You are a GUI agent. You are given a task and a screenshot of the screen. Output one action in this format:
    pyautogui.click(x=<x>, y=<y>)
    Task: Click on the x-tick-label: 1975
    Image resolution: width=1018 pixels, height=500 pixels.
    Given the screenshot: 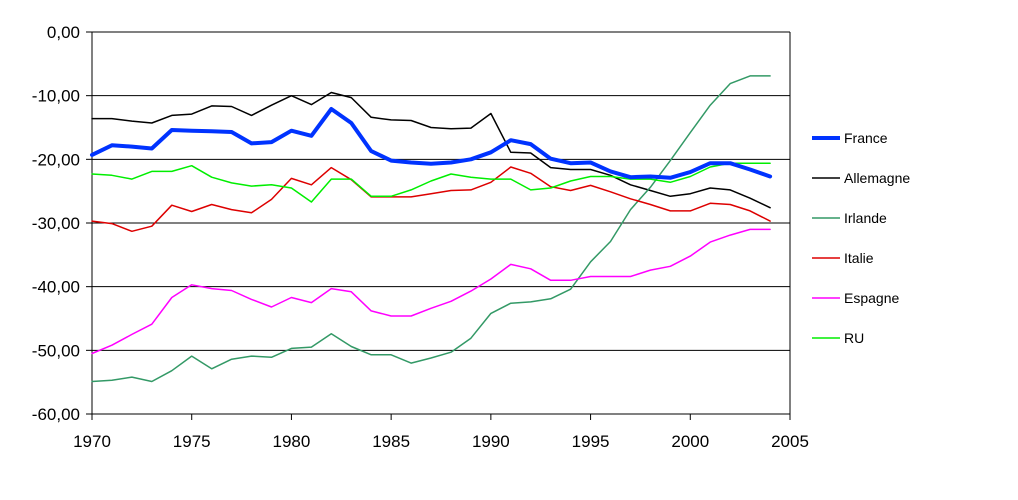 What is the action you would take?
    pyautogui.click(x=192, y=441)
    